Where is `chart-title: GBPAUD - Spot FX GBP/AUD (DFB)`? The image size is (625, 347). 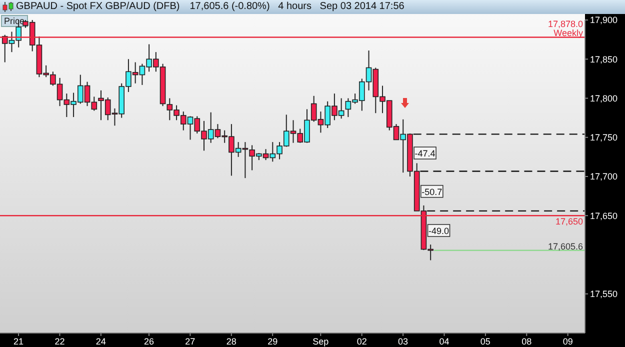
chart-title: GBPAUD - Spot FX GBP/AUD (DFB) is located at coordinates (98, 6).